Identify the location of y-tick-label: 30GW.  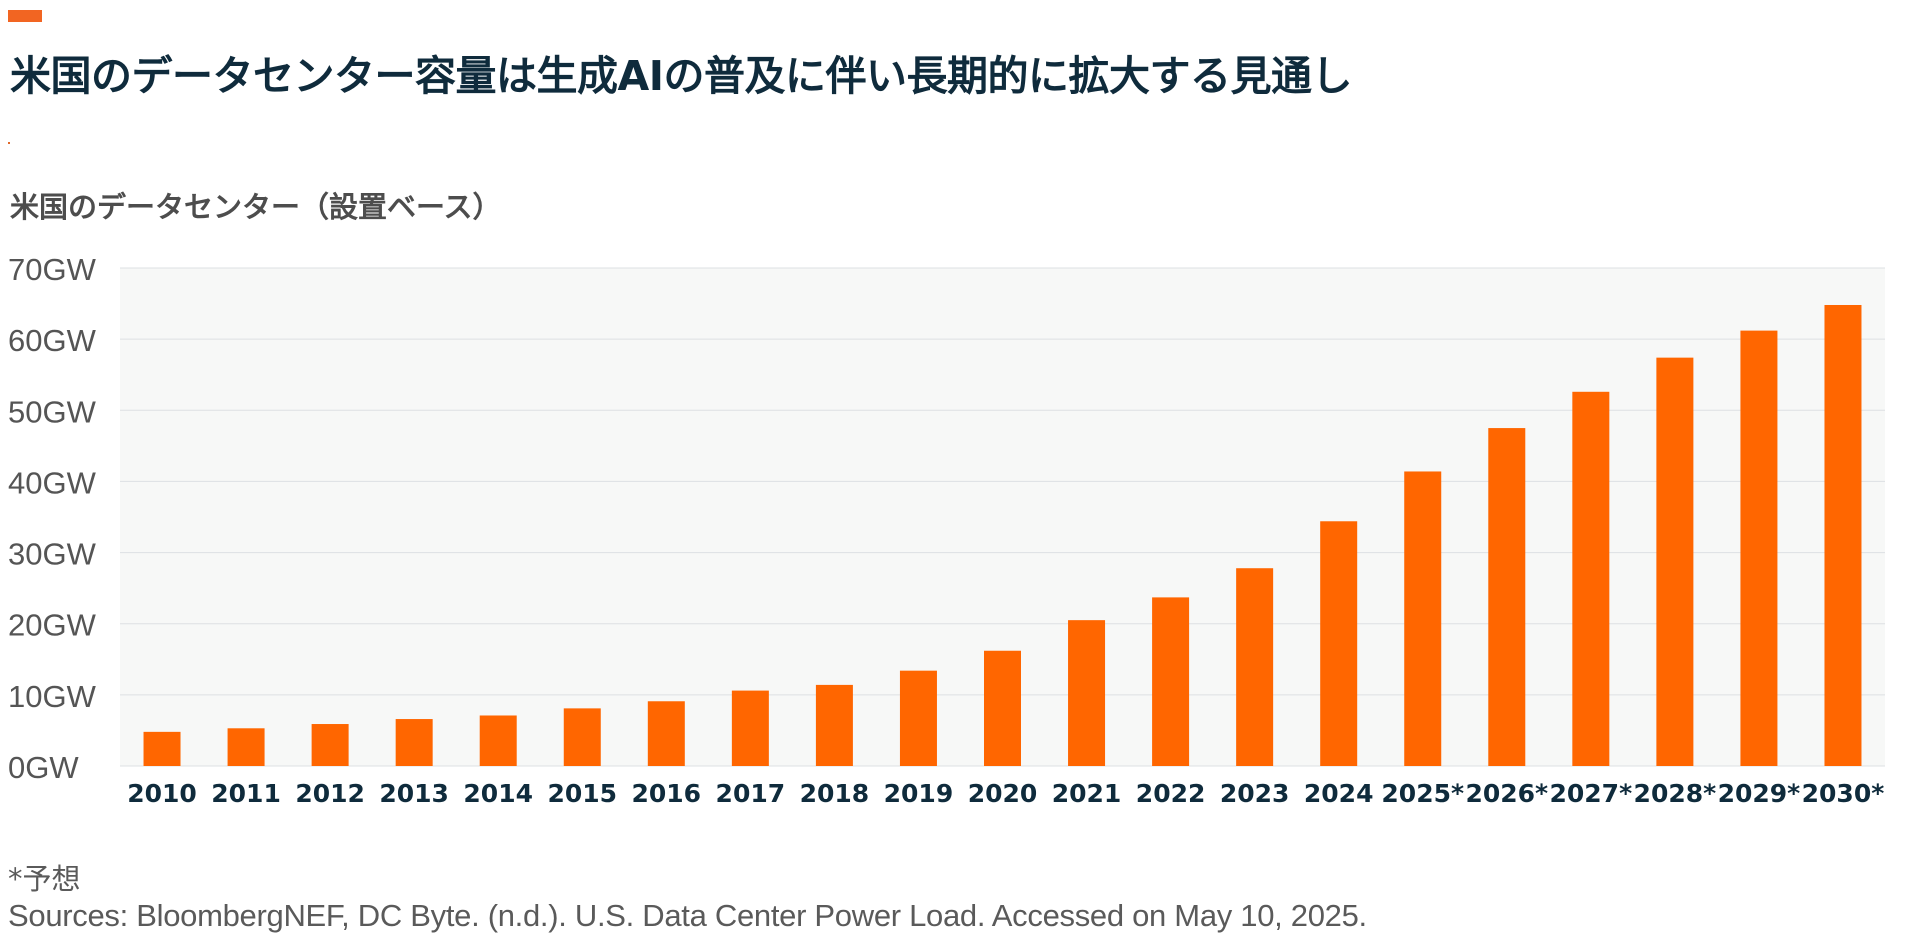
(52, 554).